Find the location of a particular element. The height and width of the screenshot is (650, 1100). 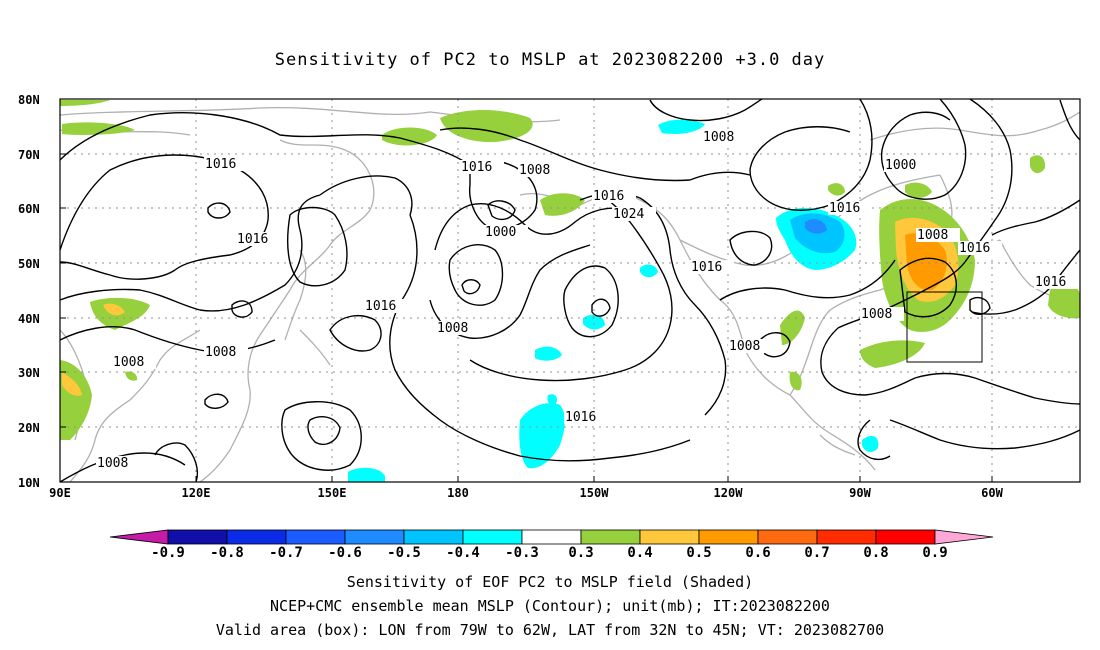

contour-label: 1024 is located at coordinates (628, 214).